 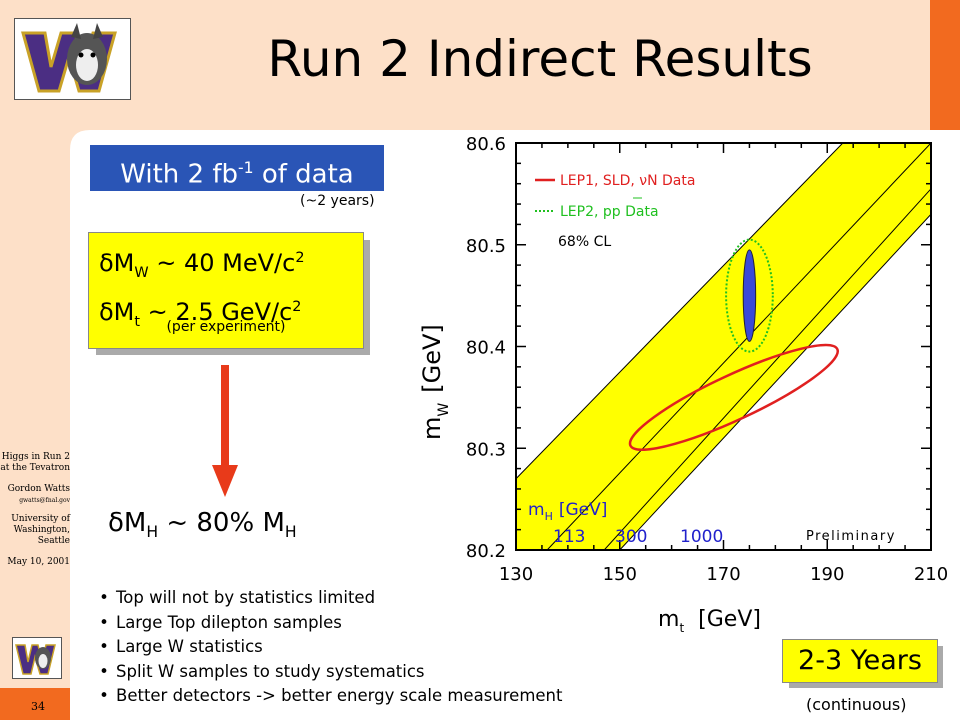 What do you see at coordinates (225, 431) in the screenshot?
I see `down-arrow-icon` at bounding box center [225, 431].